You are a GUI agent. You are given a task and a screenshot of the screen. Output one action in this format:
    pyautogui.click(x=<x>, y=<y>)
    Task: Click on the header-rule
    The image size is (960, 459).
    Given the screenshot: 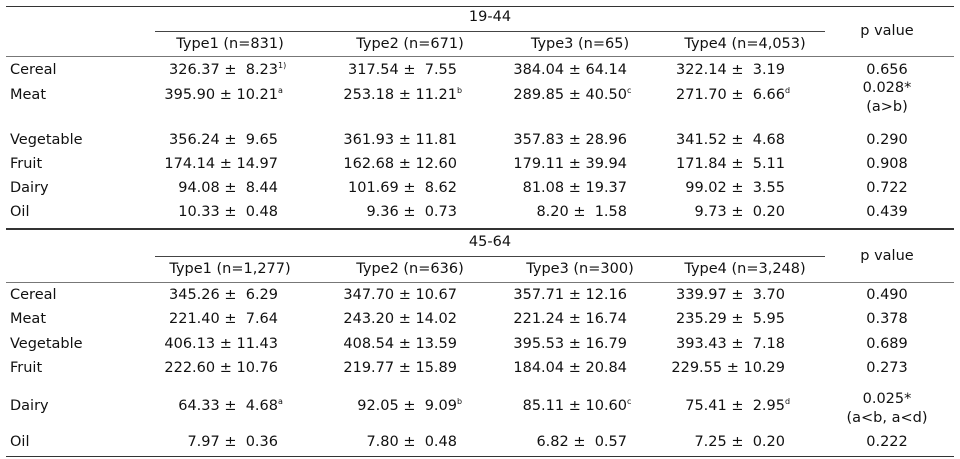 What is the action you would take?
    pyautogui.click(x=480, y=56)
    